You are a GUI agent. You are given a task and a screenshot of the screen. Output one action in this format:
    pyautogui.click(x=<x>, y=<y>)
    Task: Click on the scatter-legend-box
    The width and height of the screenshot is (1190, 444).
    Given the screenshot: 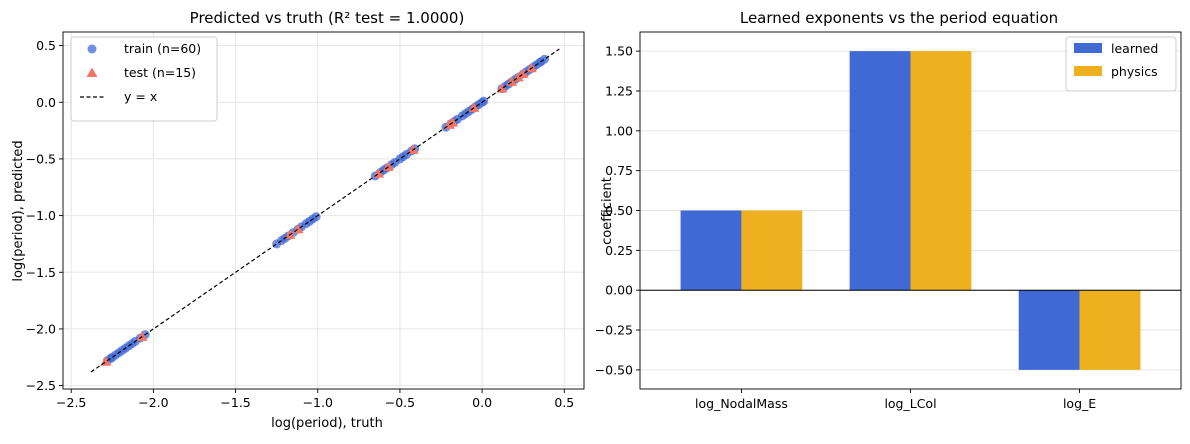 What is the action you would take?
    pyautogui.click(x=144, y=79)
    